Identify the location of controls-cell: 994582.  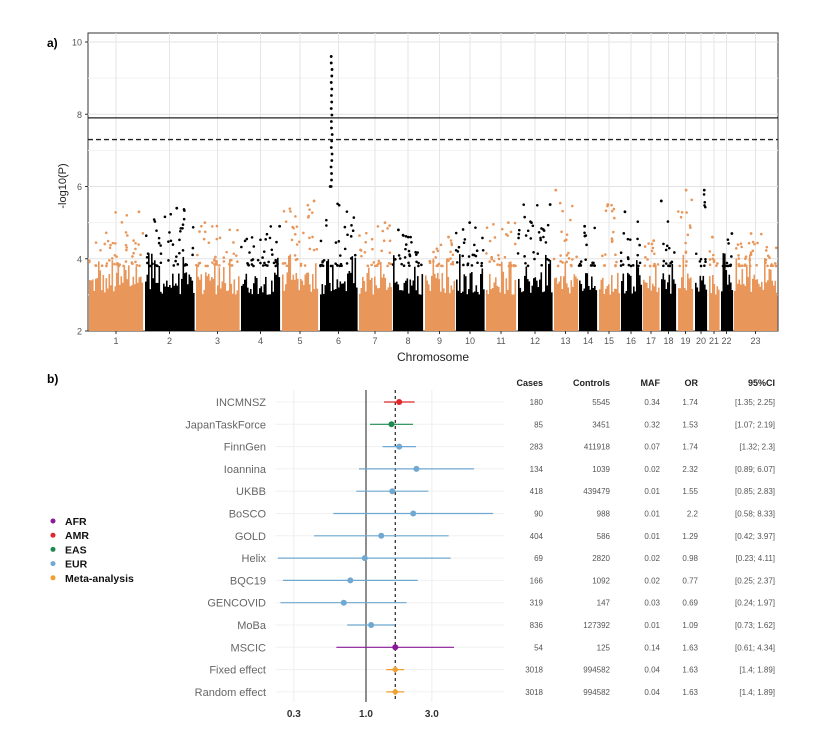
(596, 692).